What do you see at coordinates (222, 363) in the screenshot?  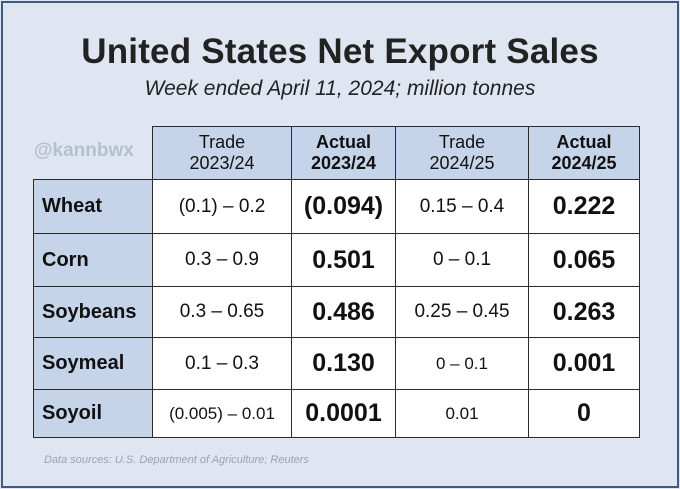 I see `cell-trade-2023-24: 0.1 – 0.3` at bounding box center [222, 363].